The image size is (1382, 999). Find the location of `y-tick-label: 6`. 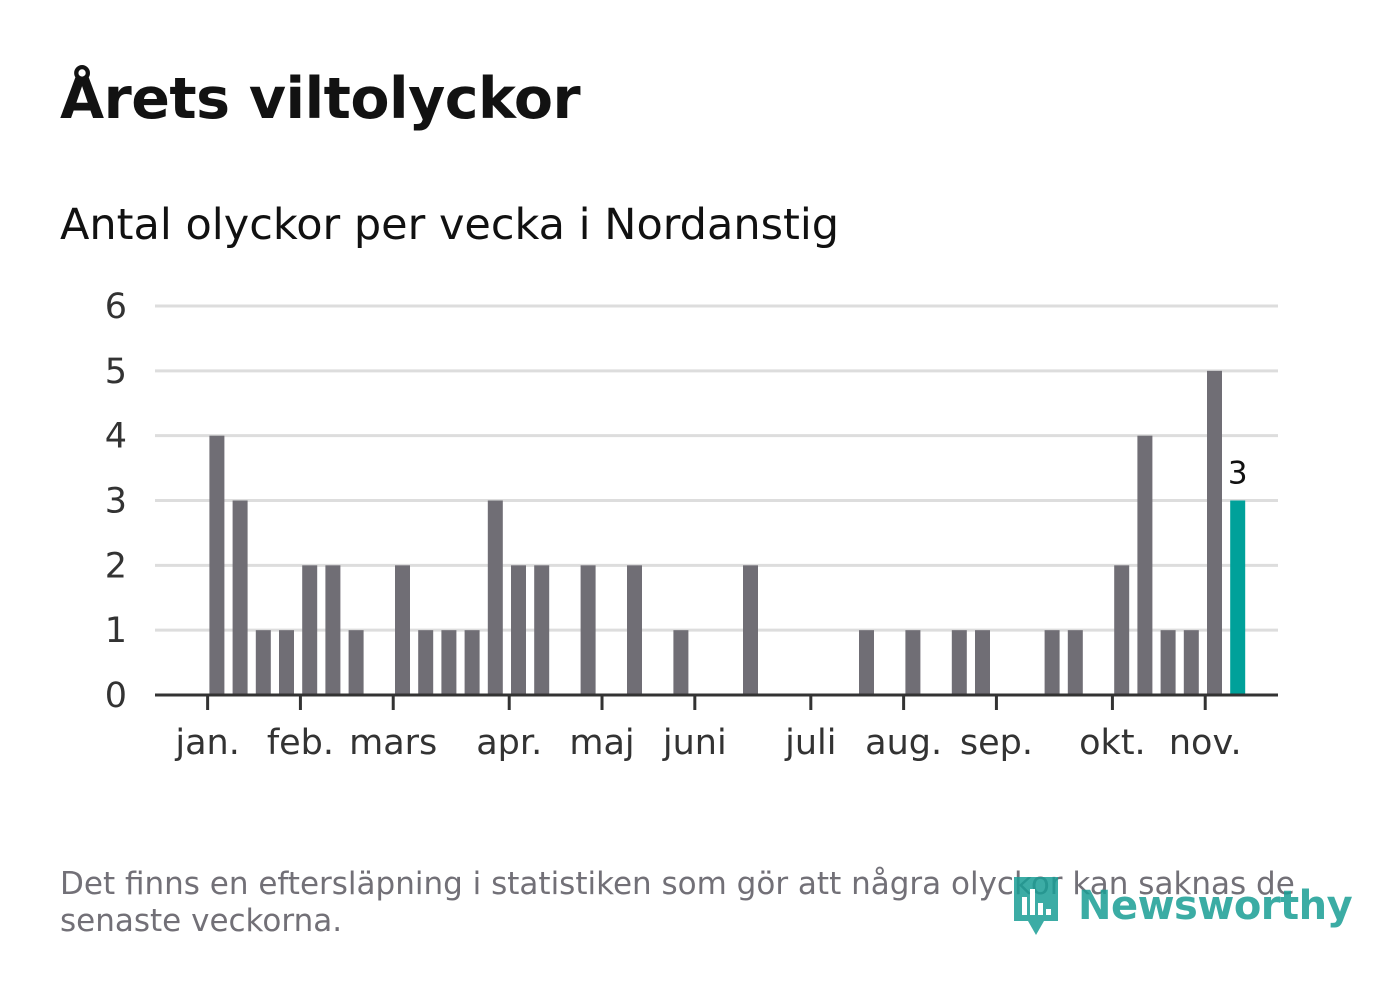

y-tick-label: 6 is located at coordinates (116, 307).